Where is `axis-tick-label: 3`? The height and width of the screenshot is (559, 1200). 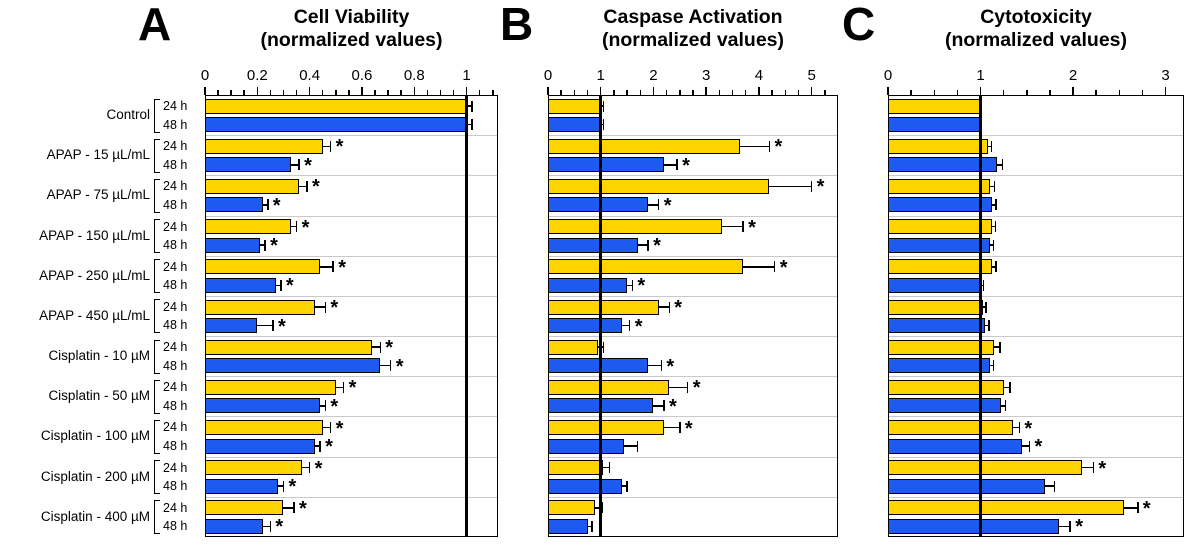 axis-tick-label: 3 is located at coordinates (1165, 75).